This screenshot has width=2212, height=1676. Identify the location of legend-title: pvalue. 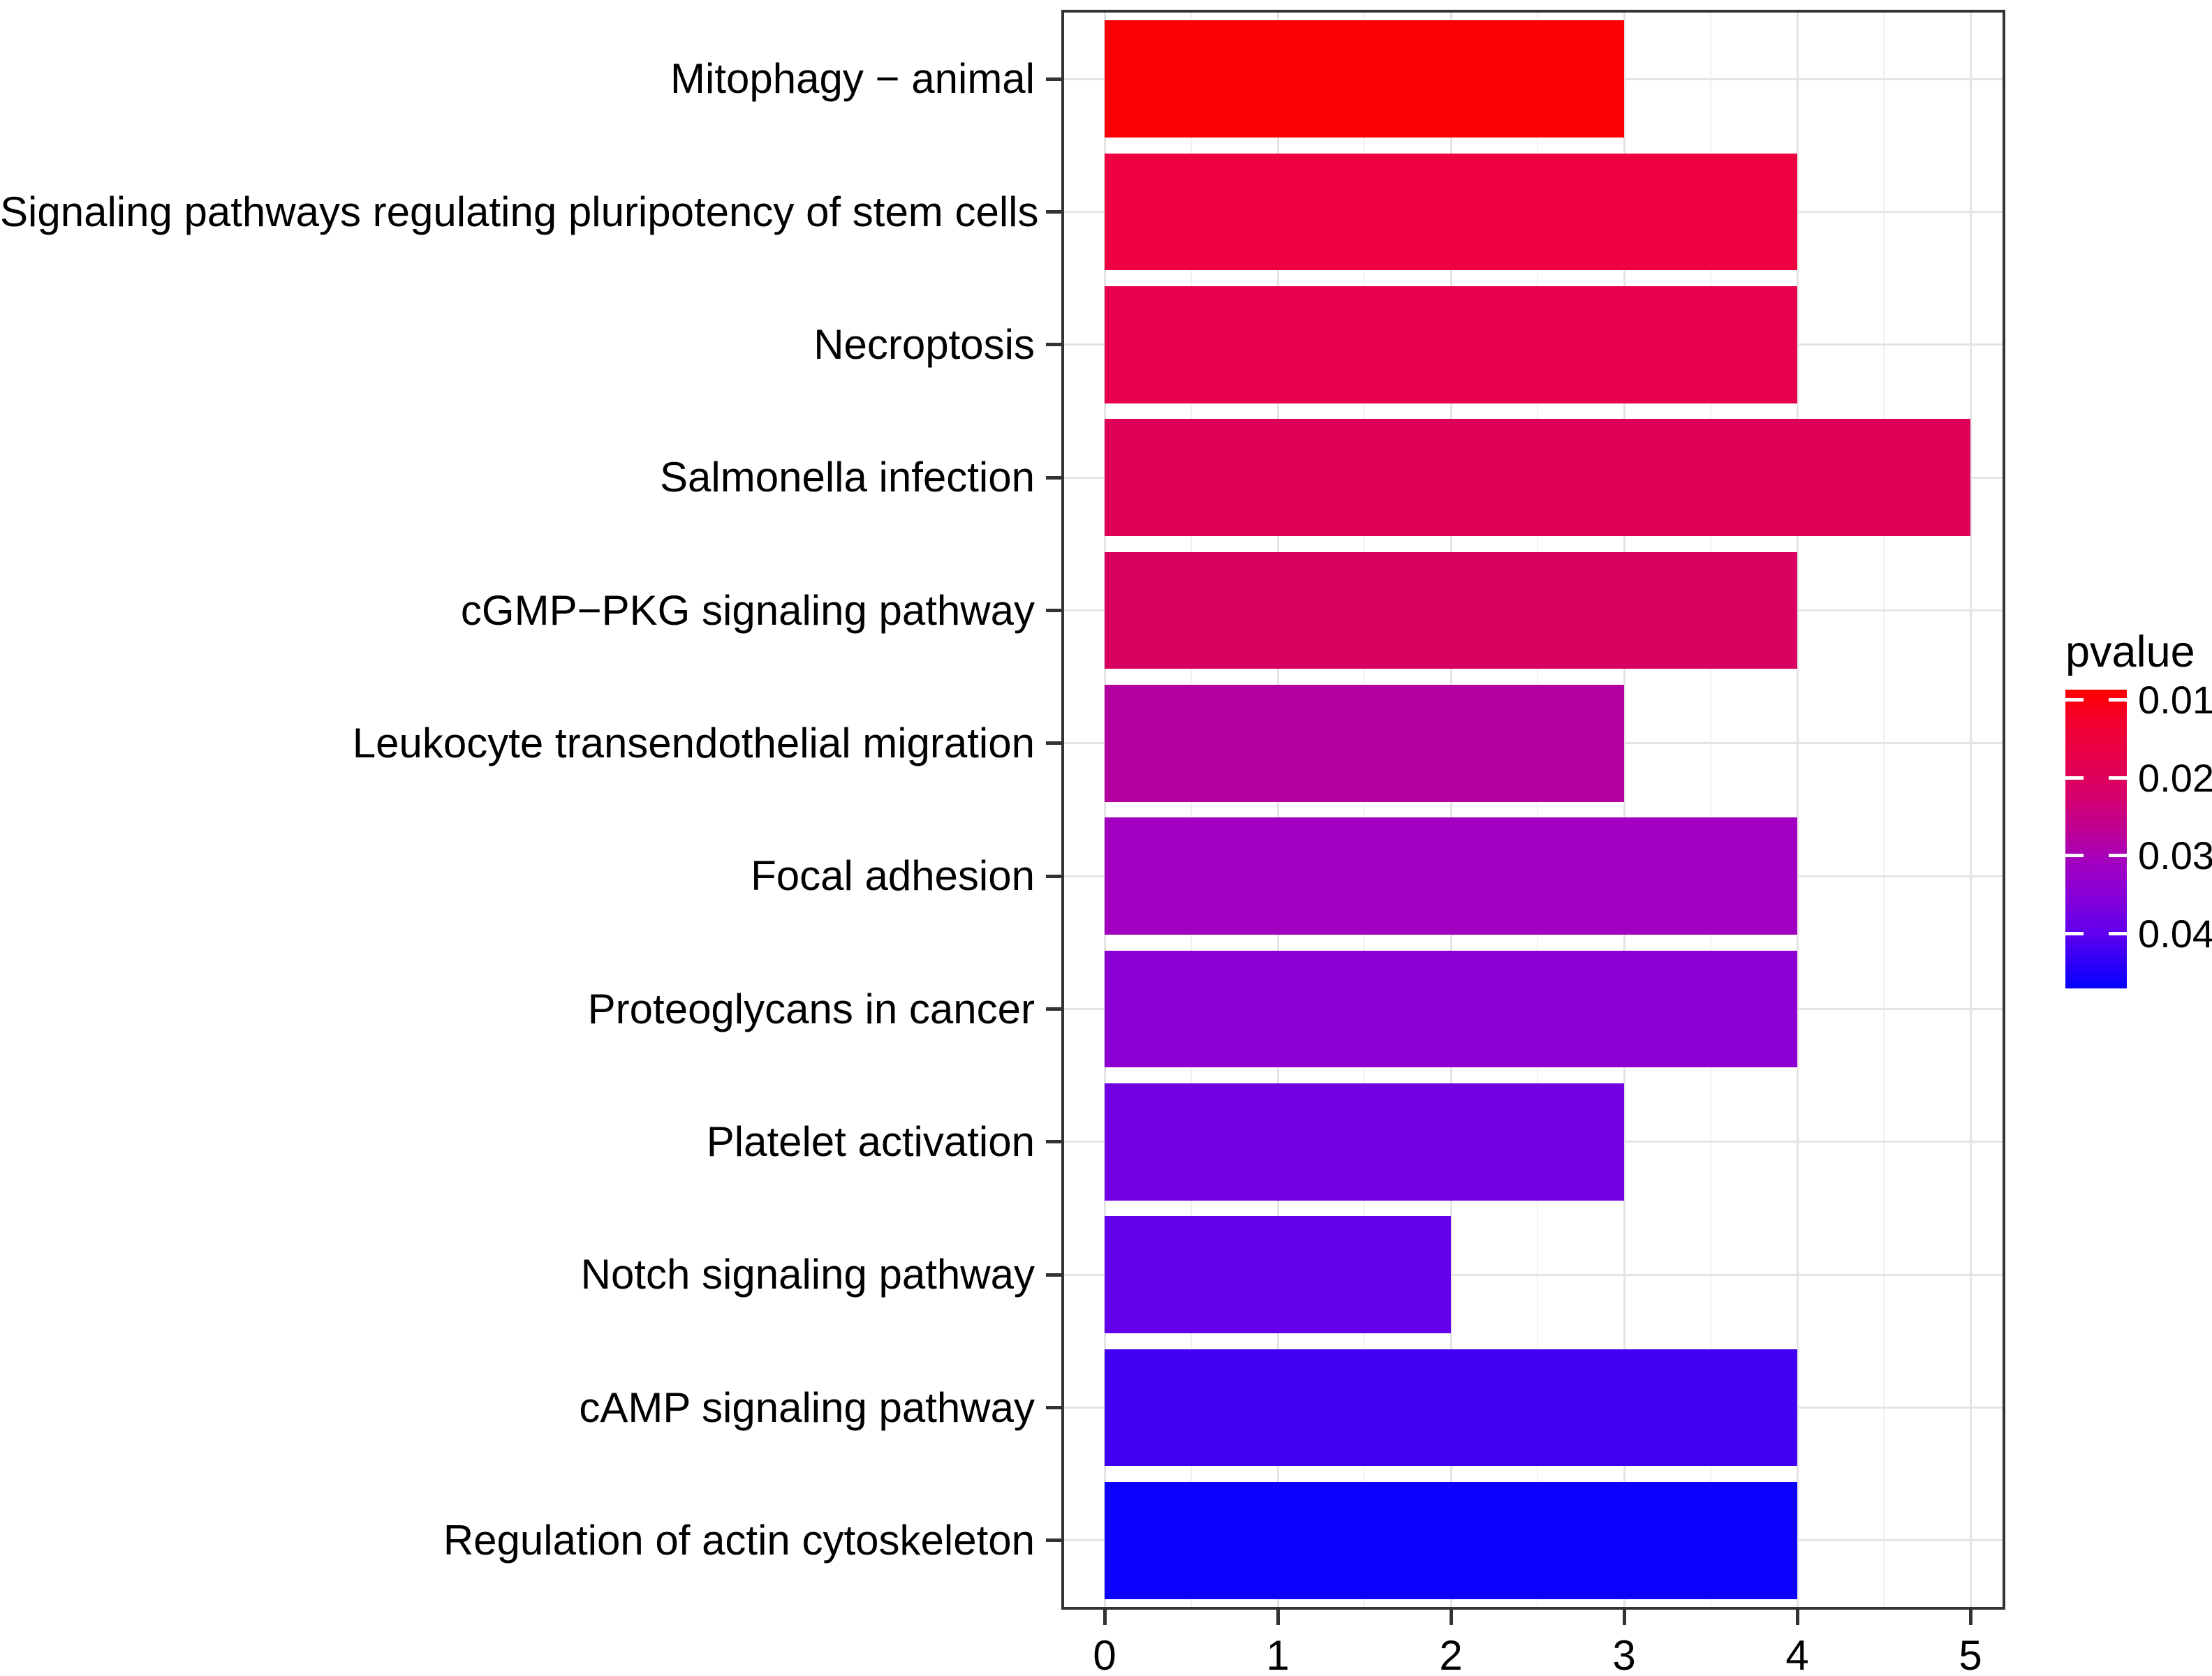
(2130, 652).